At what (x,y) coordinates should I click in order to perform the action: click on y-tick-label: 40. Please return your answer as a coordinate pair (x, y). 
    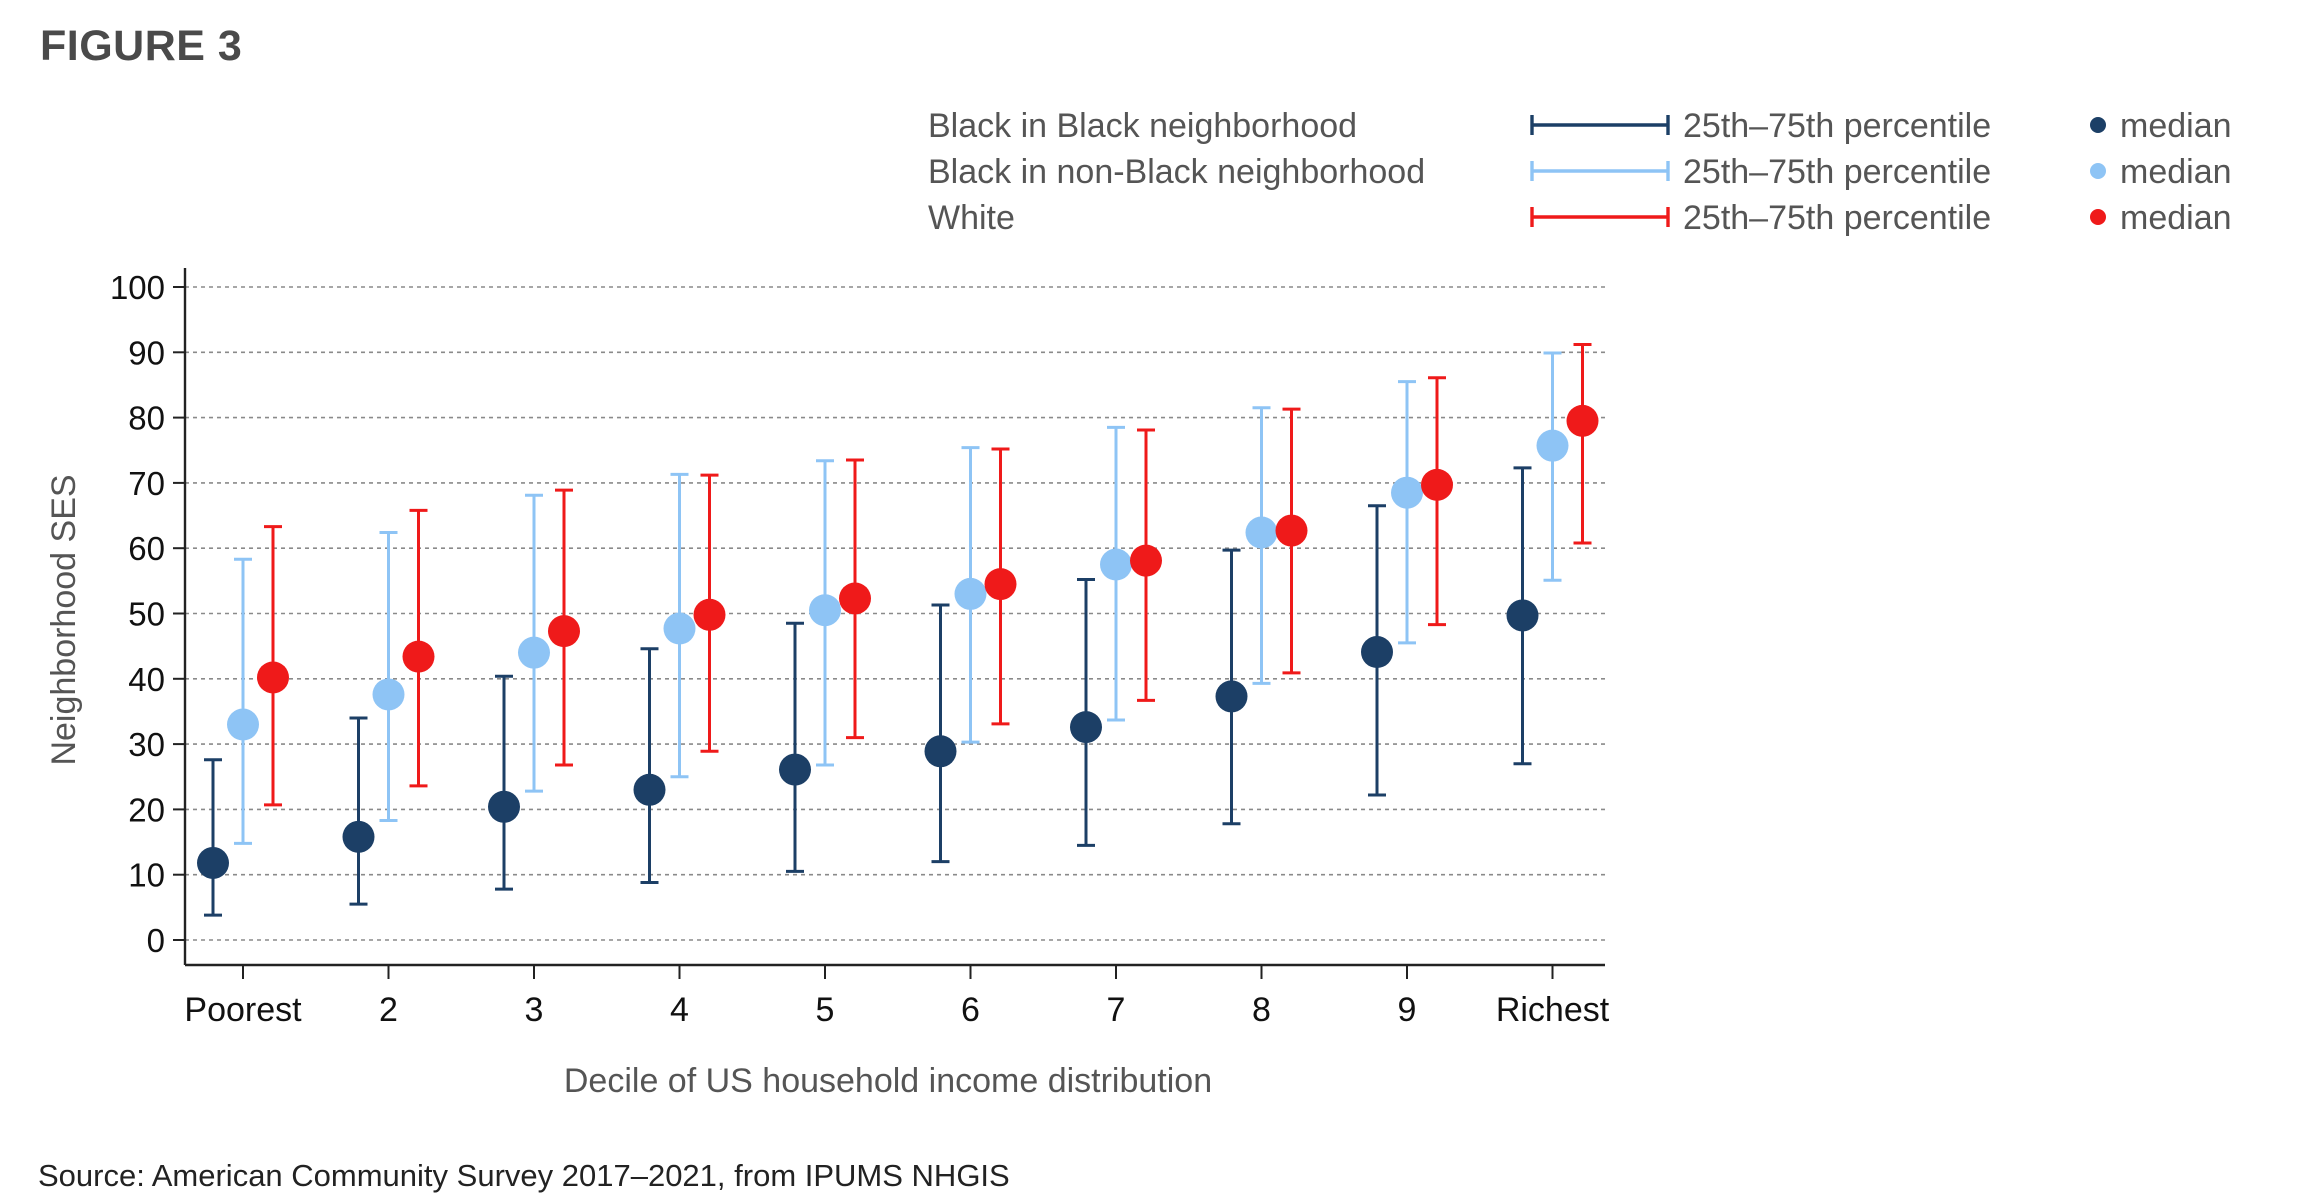
    Looking at the image, I should click on (146, 679).